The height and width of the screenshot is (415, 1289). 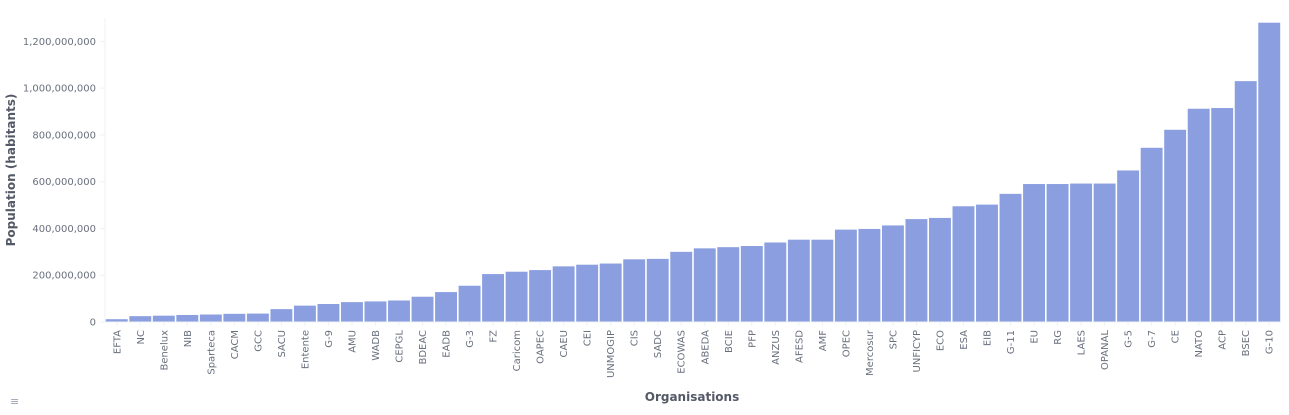 What do you see at coordinates (494, 336) in the screenshot?
I see `x-tick-label: FZ` at bounding box center [494, 336].